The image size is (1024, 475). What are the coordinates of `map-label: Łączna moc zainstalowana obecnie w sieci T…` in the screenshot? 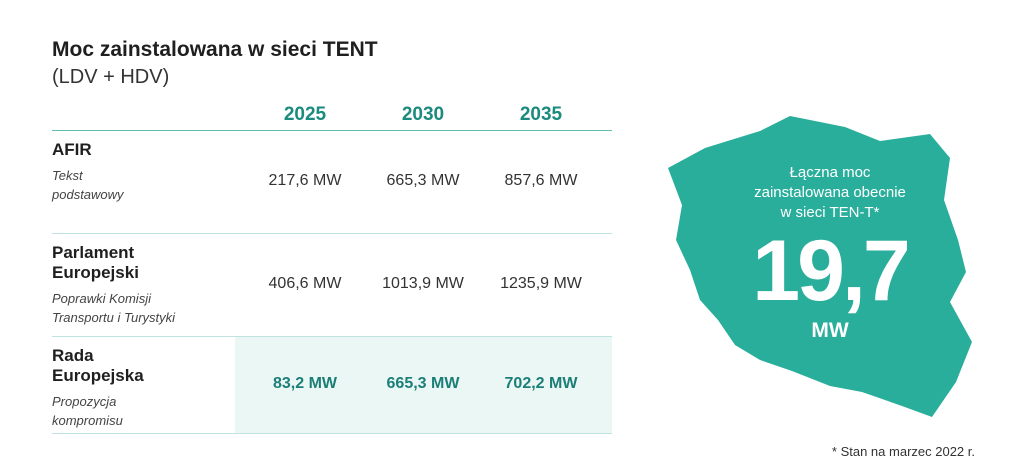 It's located at (830, 193).